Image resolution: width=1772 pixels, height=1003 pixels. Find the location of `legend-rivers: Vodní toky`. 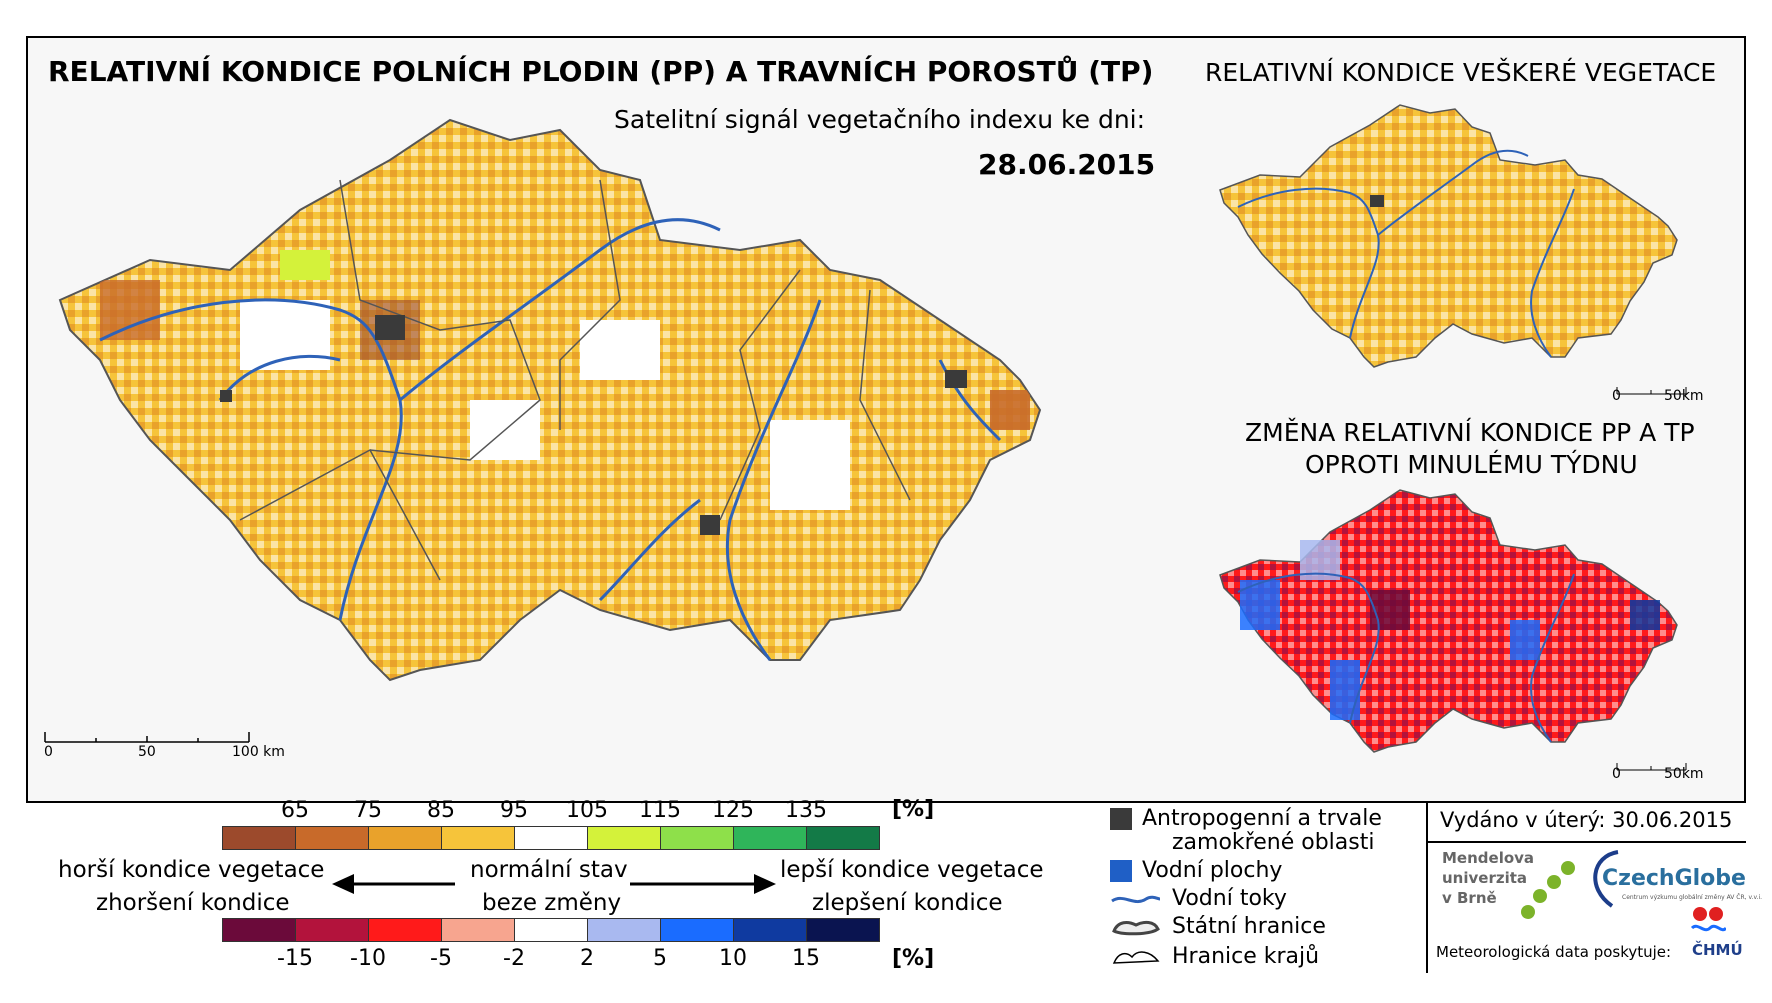

legend-rivers: Vodní toky is located at coordinates (1198, 898).